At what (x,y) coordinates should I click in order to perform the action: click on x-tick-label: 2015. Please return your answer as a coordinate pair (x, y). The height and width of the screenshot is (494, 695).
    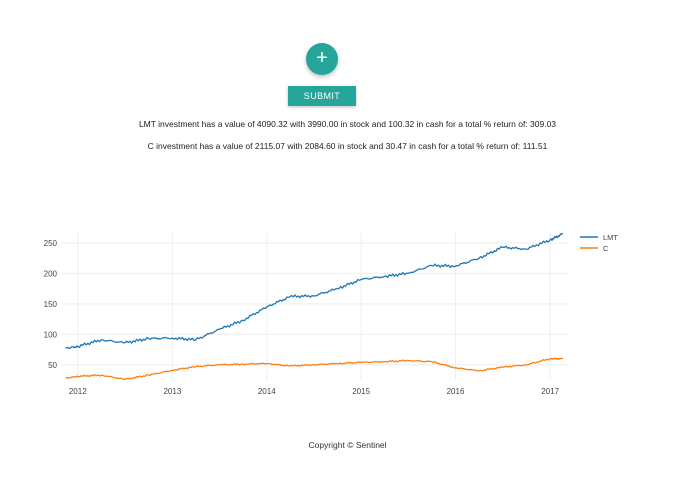
    Looking at the image, I should click on (361, 391).